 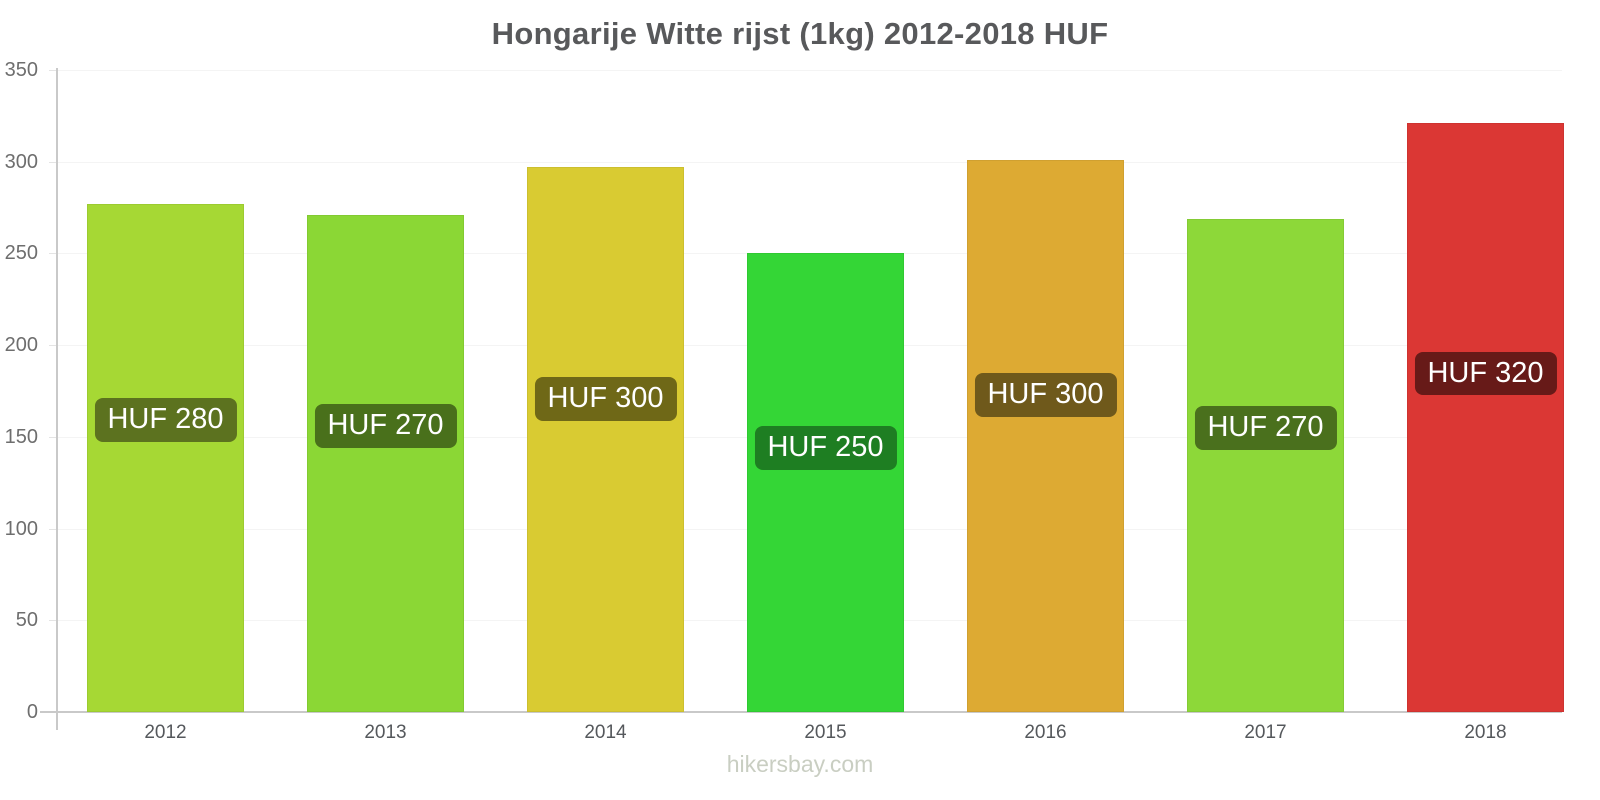 What do you see at coordinates (385, 732) in the screenshot?
I see `x-axis-label-2013: 2013` at bounding box center [385, 732].